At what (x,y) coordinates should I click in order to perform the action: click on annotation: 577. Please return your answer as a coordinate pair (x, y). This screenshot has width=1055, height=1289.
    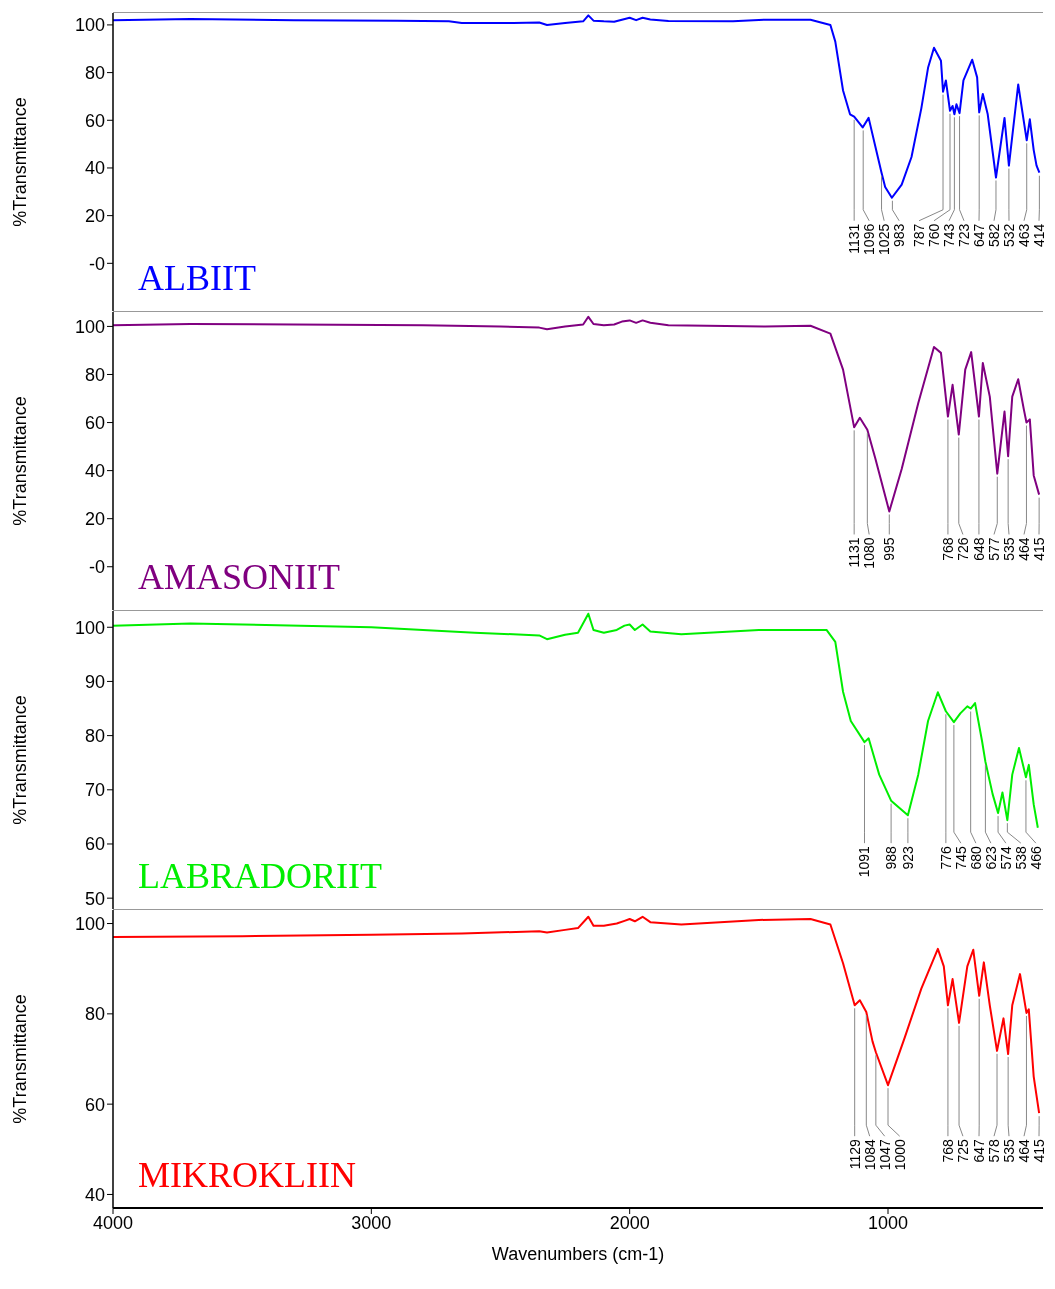
    Looking at the image, I should click on (994, 549).